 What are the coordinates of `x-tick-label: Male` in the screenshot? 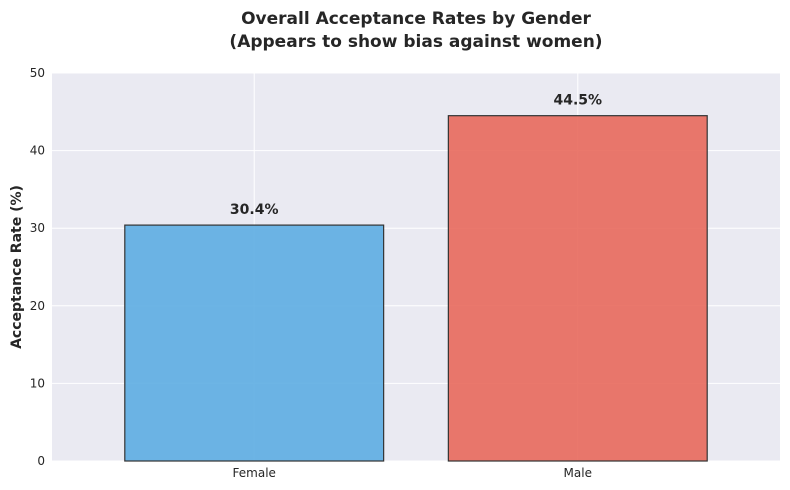 It's located at (578, 473).